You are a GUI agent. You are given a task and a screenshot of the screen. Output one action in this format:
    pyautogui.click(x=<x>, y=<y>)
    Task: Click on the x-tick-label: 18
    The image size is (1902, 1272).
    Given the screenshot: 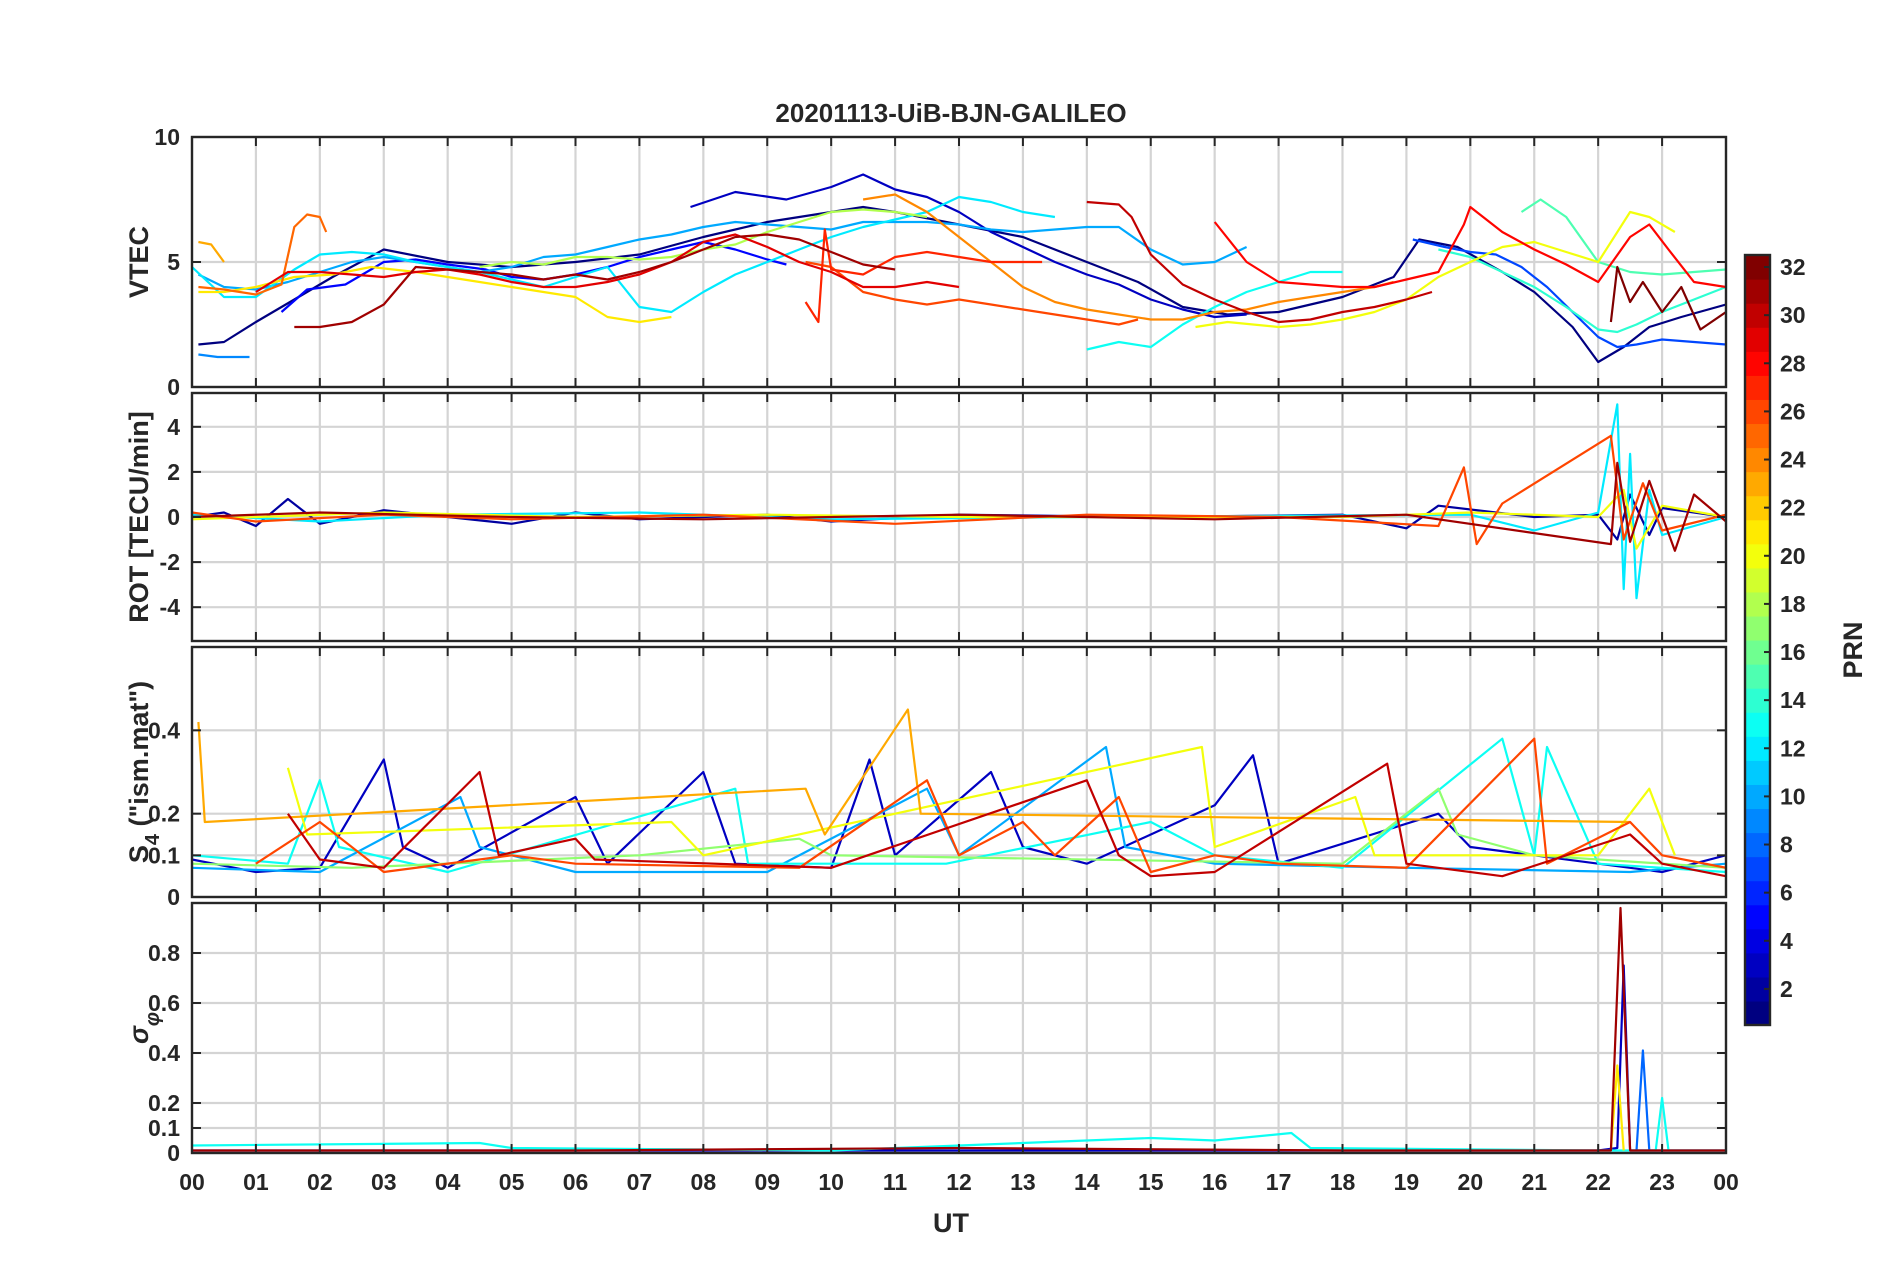 What is the action you would take?
    pyautogui.click(x=1343, y=1182)
    